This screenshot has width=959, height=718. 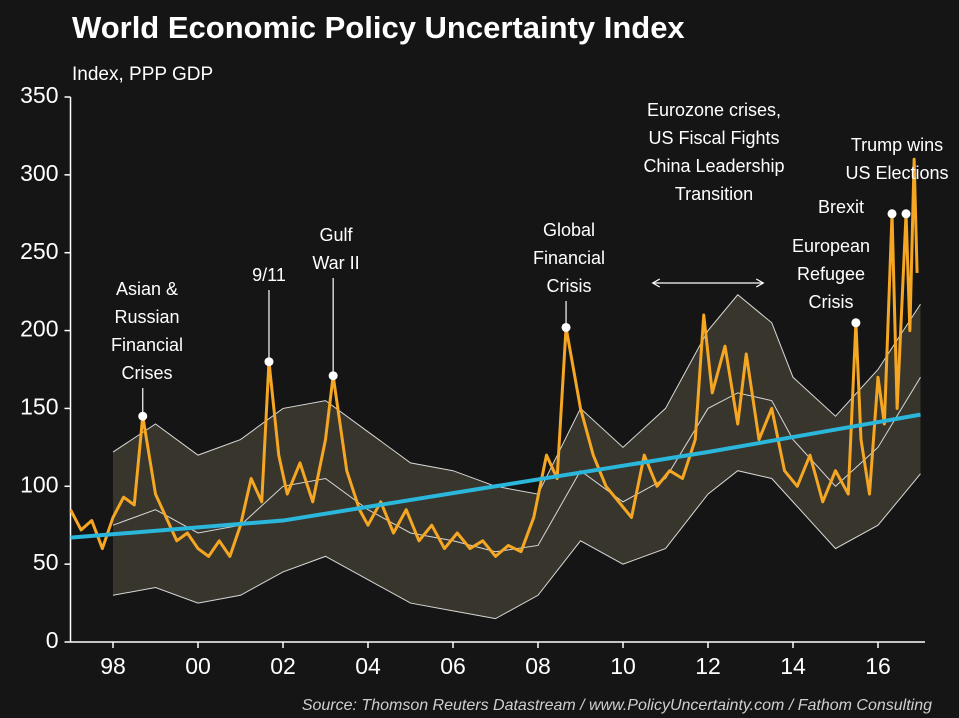 I want to click on annotation-text: Crises, so click(x=146, y=373).